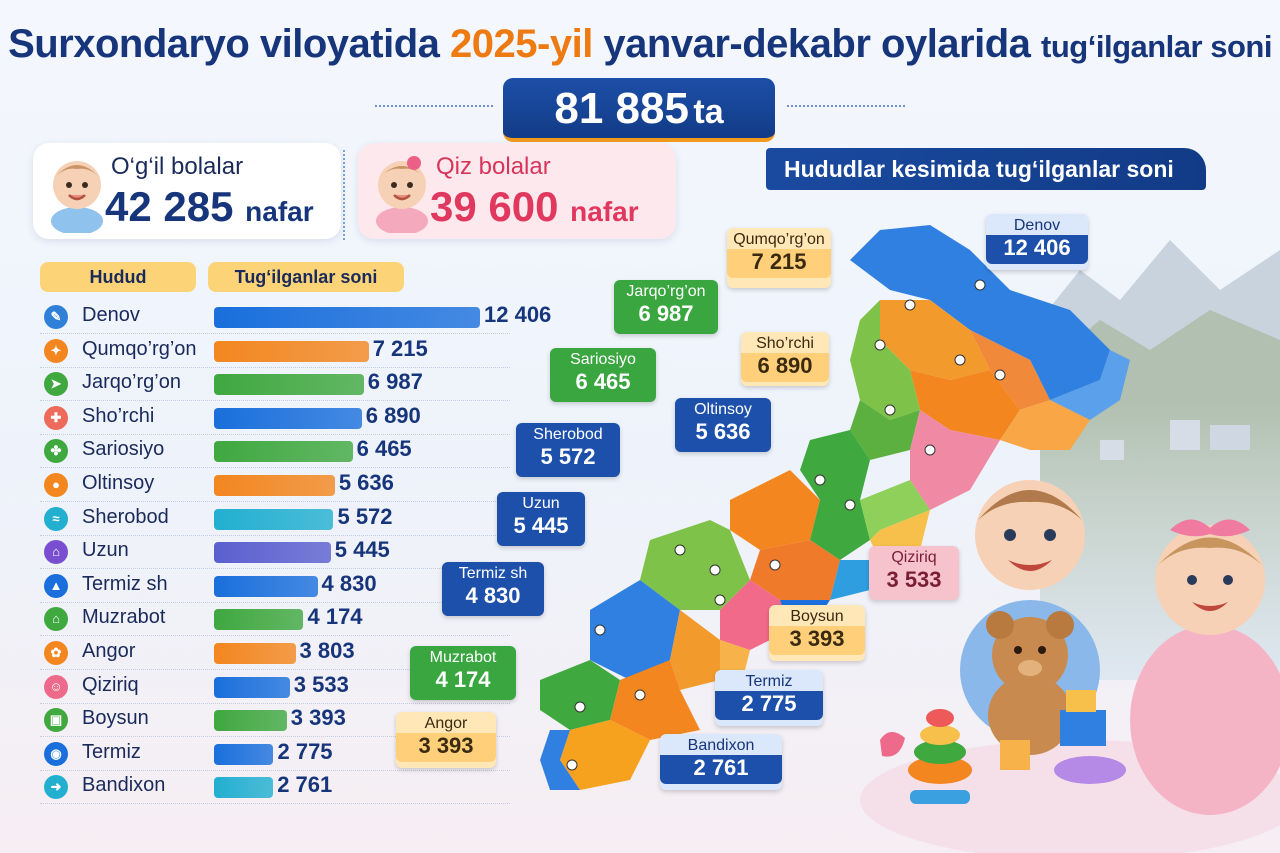 The width and height of the screenshot is (1280, 853). Describe the element at coordinates (279, 211) in the screenshot. I see `boys-unit: nafar` at that location.